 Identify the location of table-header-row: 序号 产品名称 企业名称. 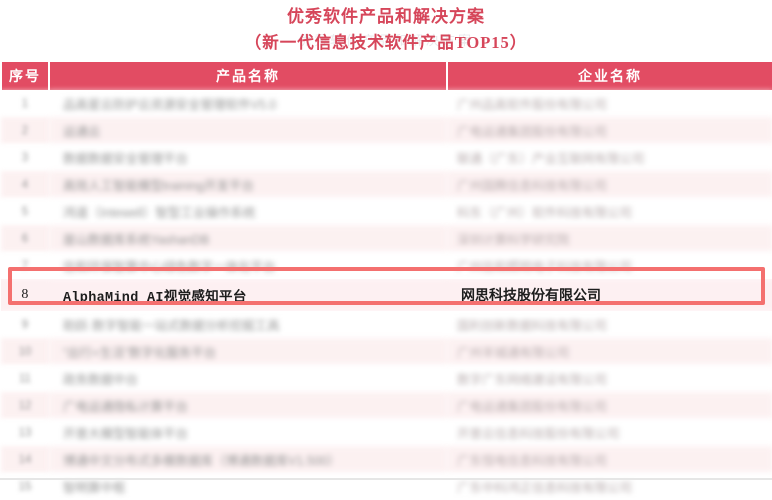
(386, 76).